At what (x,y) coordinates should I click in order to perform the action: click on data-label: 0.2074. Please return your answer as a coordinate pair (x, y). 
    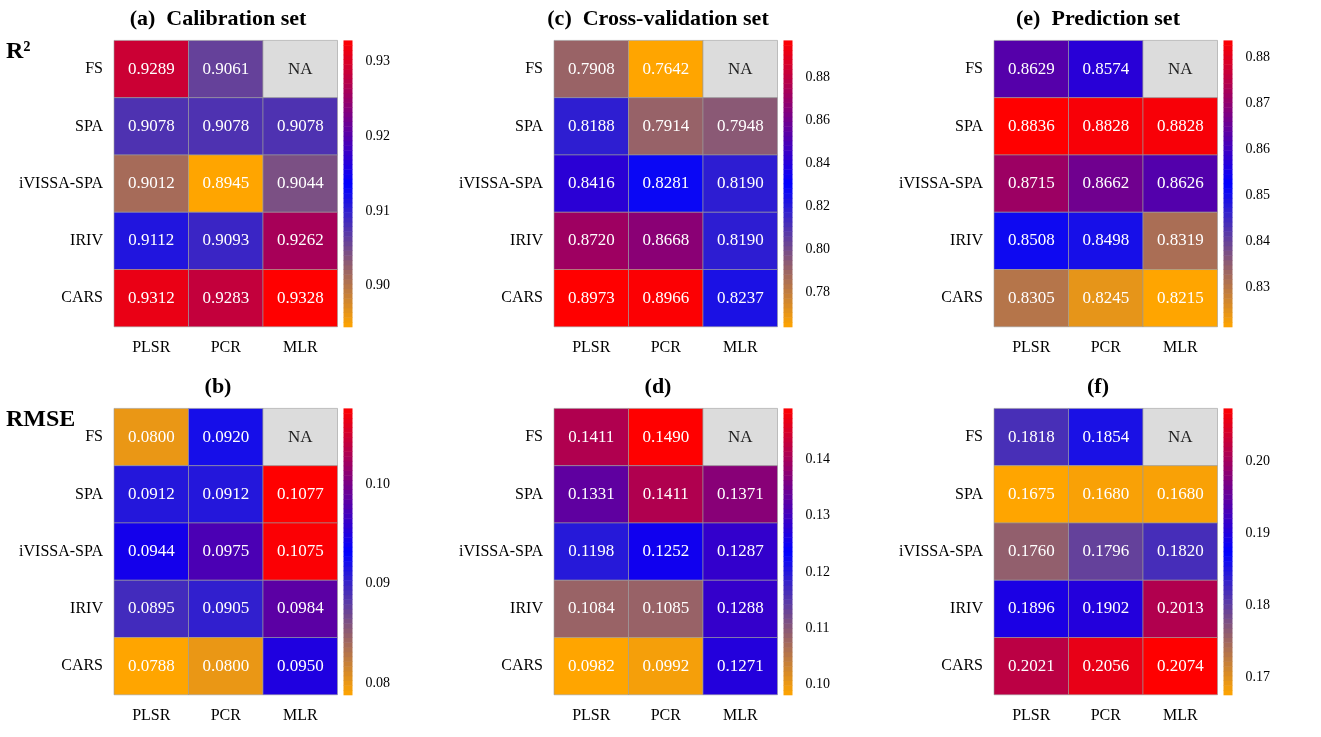
    Looking at the image, I should click on (1180, 665).